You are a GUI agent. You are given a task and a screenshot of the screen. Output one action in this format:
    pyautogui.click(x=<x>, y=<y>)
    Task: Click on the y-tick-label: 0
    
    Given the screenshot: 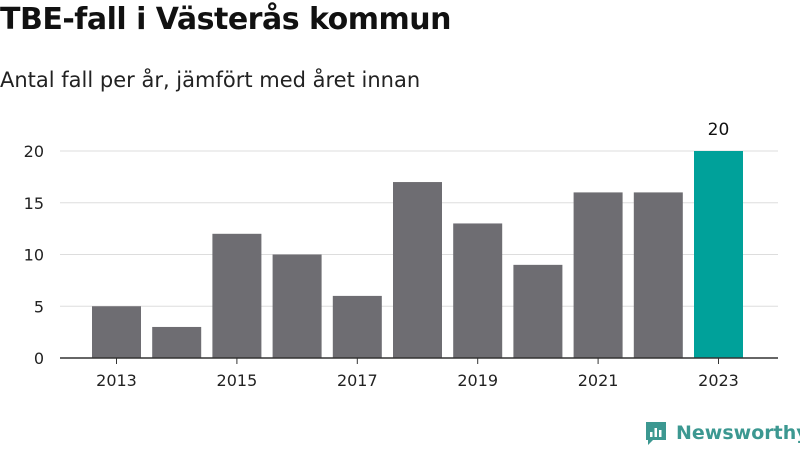 What is the action you would take?
    pyautogui.click(x=39, y=358)
    